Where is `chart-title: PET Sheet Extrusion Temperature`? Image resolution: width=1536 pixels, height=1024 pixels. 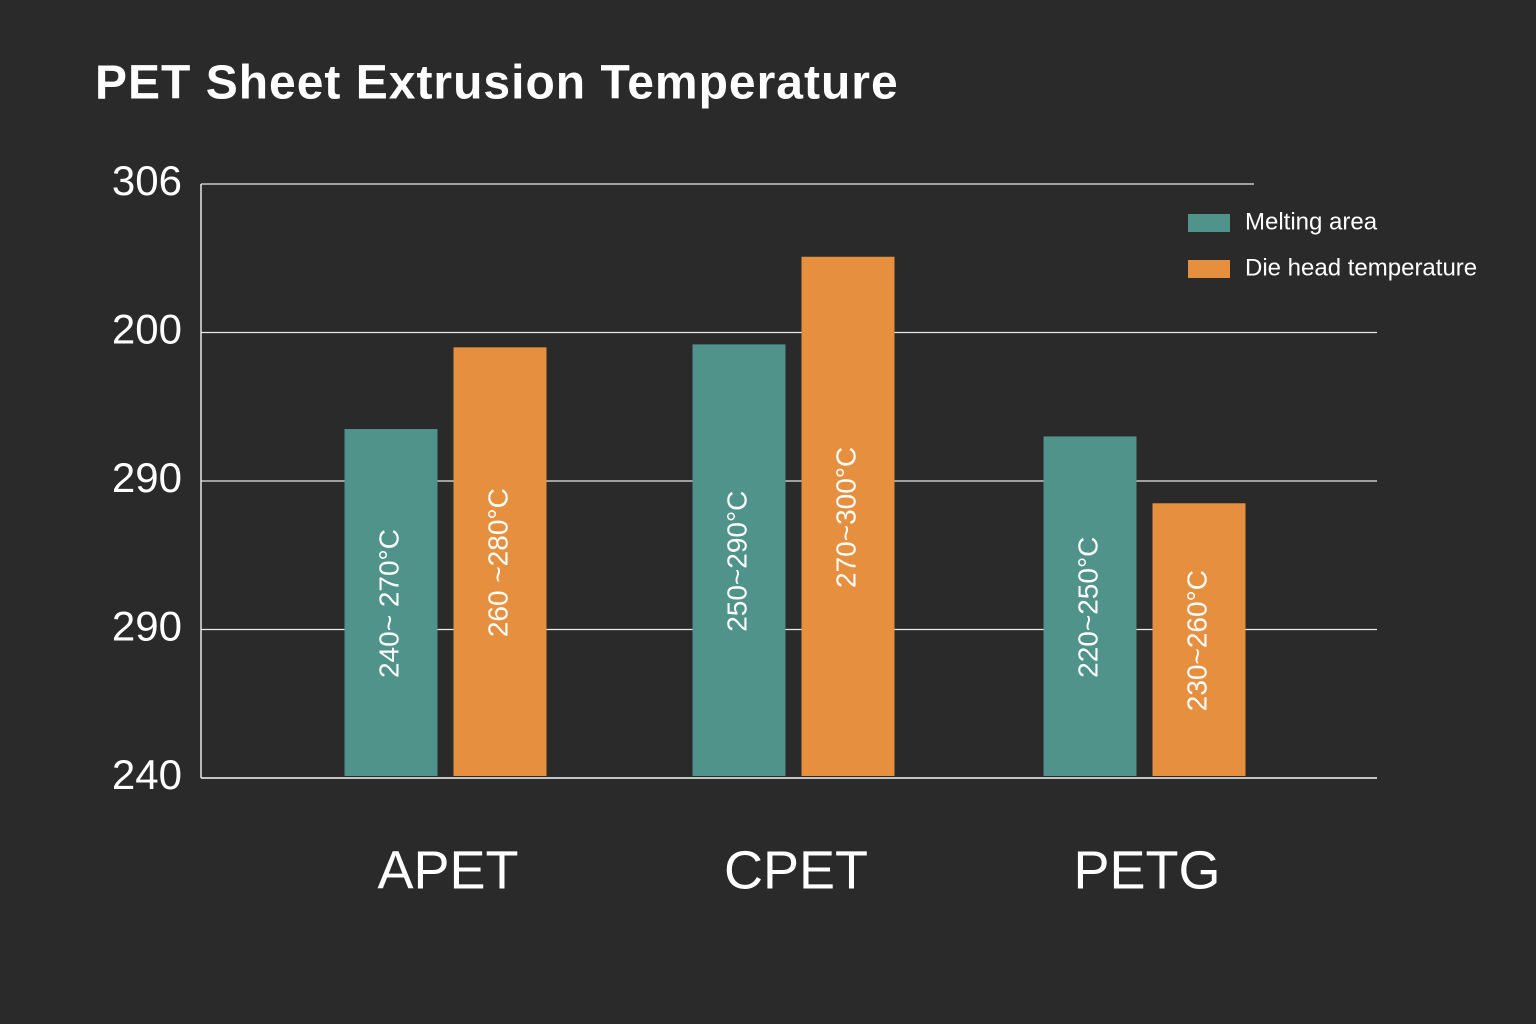
chart-title: PET Sheet Extrusion Temperature is located at coordinates (497, 83).